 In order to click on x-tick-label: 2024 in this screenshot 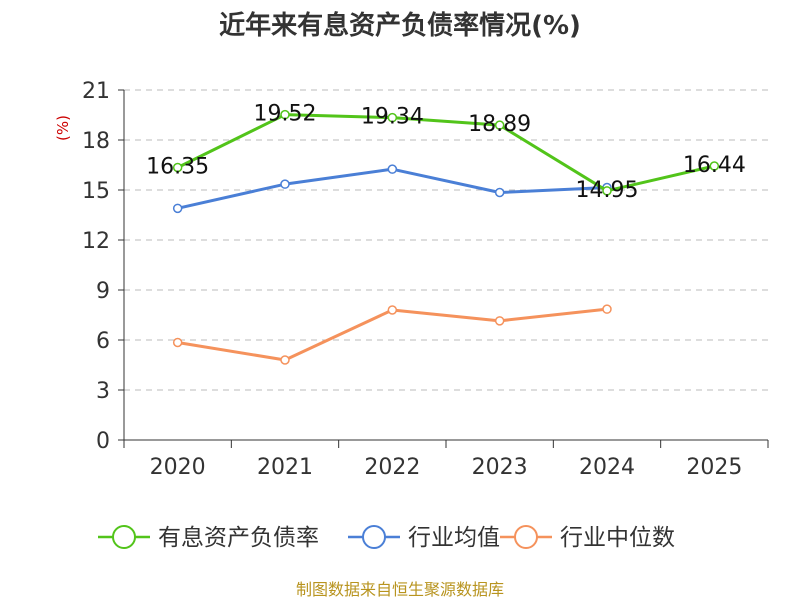, I will do `click(607, 467)`.